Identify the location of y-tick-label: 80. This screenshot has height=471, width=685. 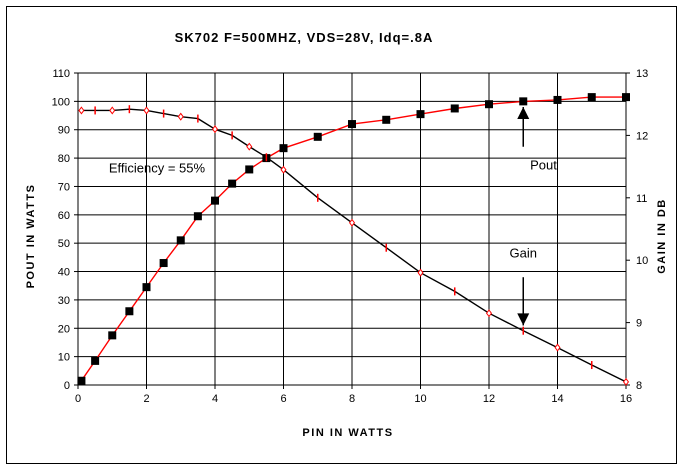
(64, 159).